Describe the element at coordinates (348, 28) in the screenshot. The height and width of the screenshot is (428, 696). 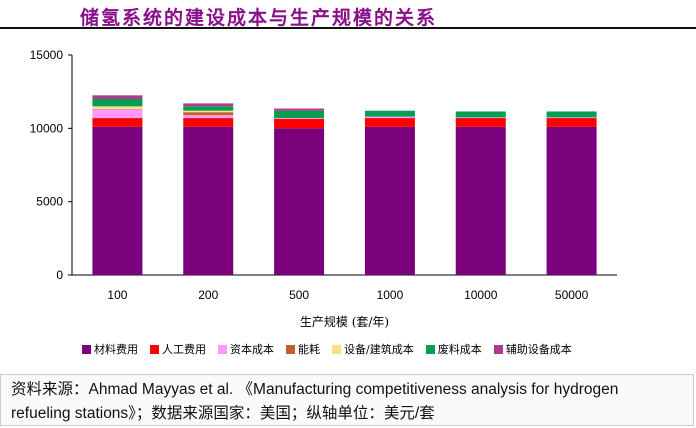
I see `title-divider` at that location.